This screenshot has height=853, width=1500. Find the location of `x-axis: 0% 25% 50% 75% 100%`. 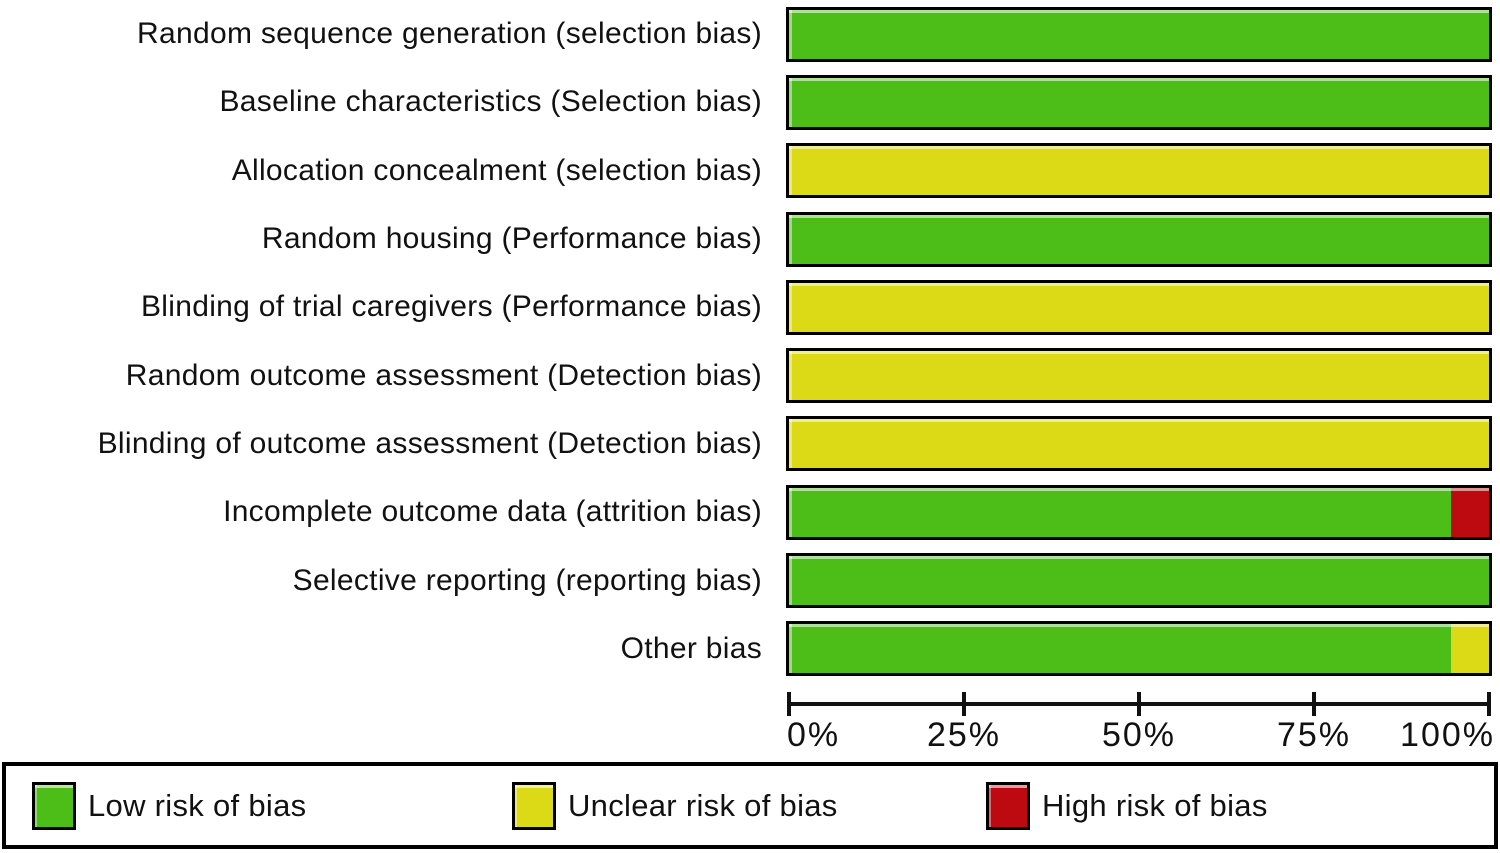

x-axis: 0% 25% 50% 75% 100% is located at coordinates (1140, 722).